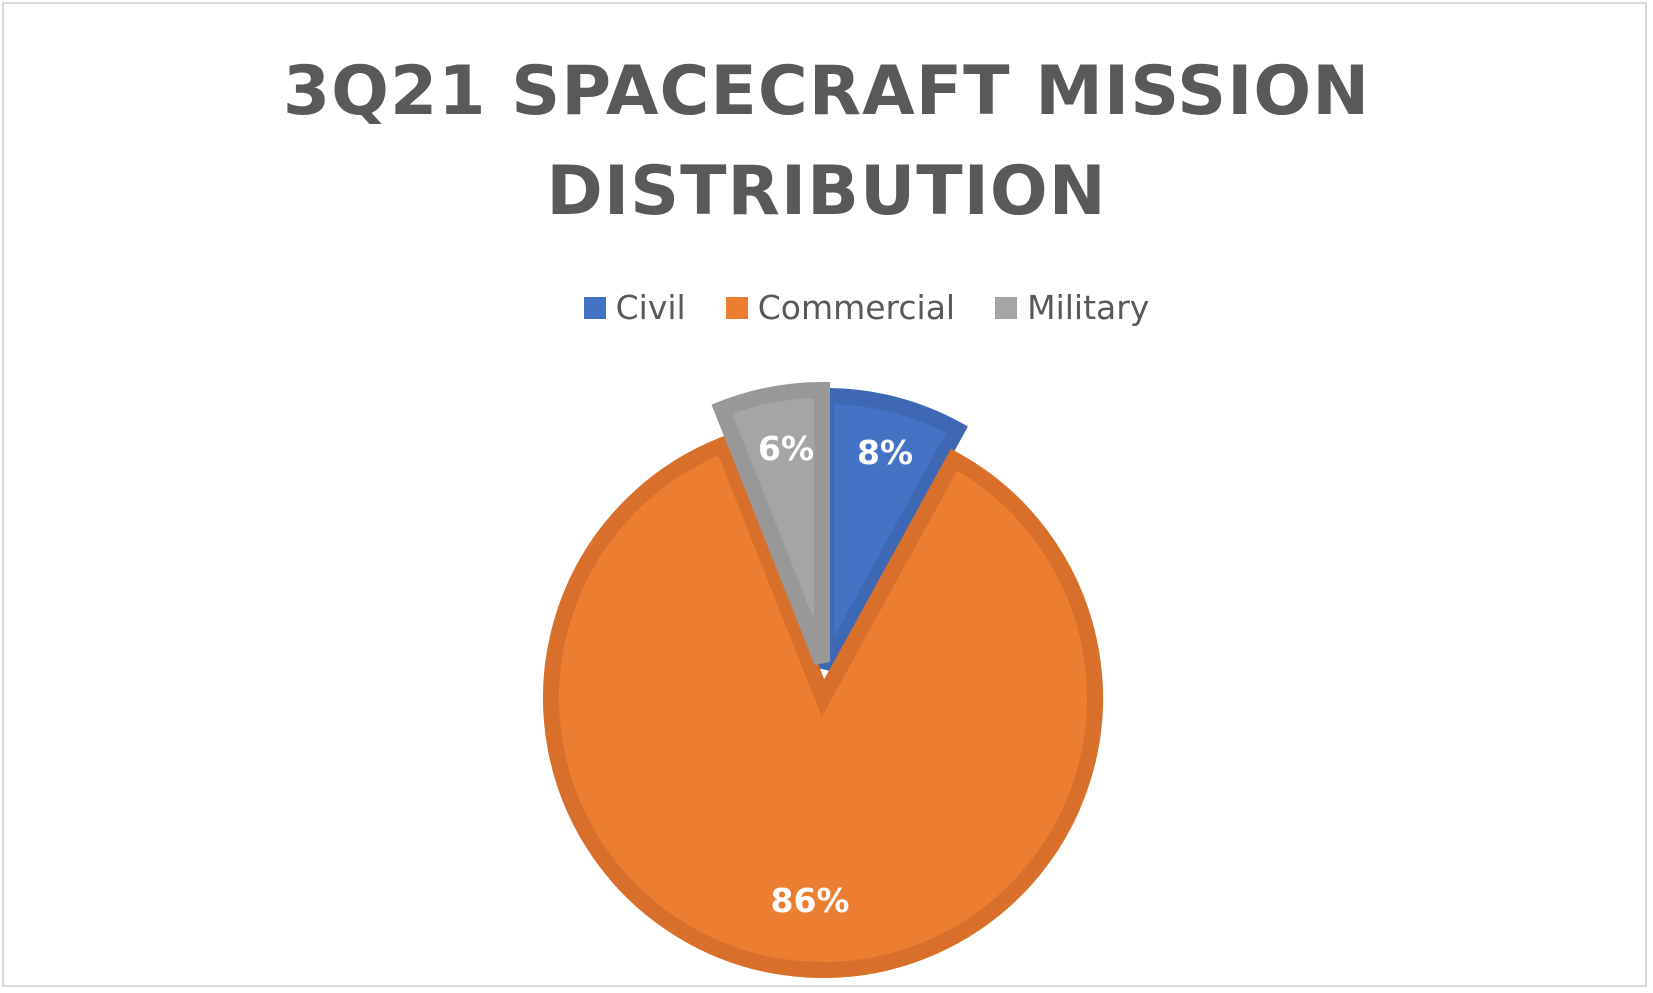  I want to click on legend: Civil Commercial Military, so click(846, 308).